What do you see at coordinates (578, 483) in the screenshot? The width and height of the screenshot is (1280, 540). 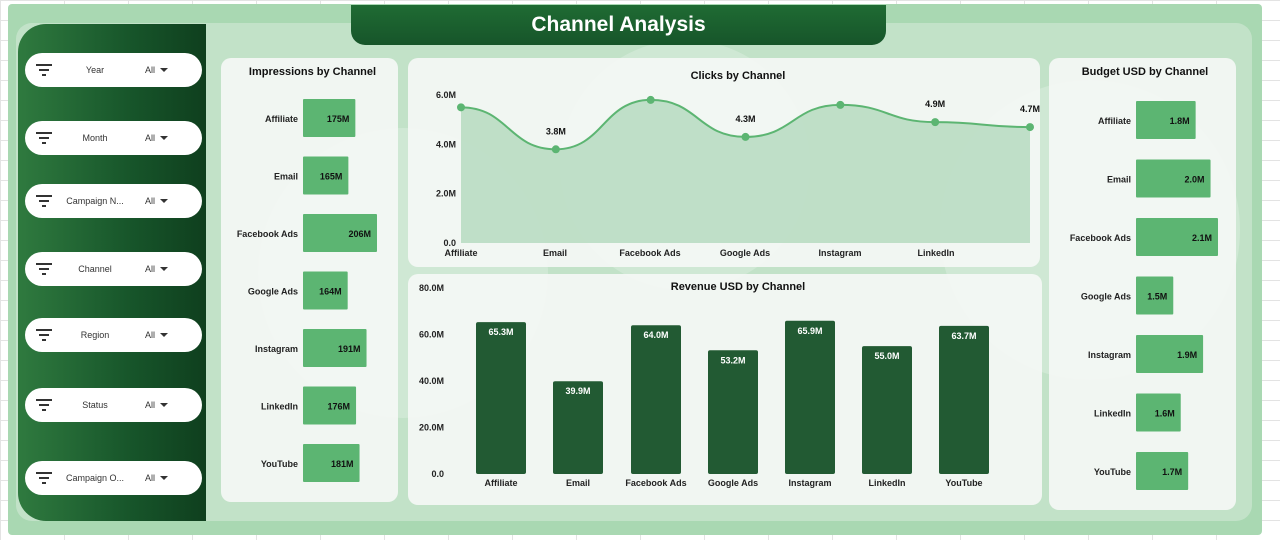 I see `revenue-x-tick-label: Email` at bounding box center [578, 483].